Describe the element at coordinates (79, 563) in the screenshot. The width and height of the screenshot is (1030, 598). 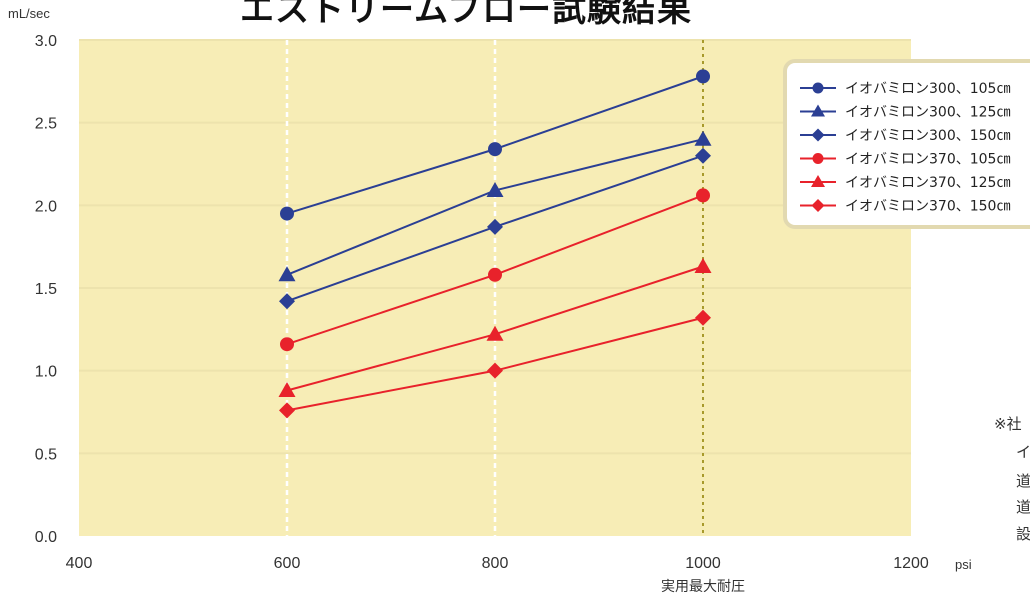
I see `x-tick-label: 400` at that location.